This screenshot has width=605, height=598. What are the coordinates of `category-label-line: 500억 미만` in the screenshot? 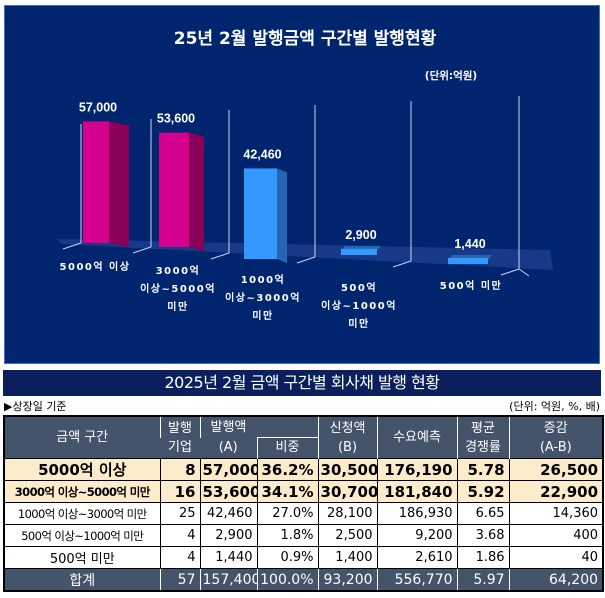 It's located at (471, 285).